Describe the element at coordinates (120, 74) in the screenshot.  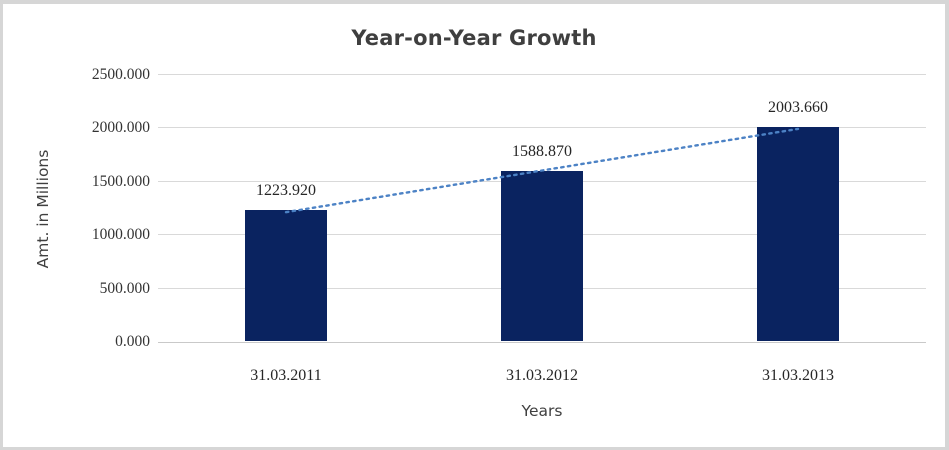
I see `y-tick-label: 2500.000` at that location.